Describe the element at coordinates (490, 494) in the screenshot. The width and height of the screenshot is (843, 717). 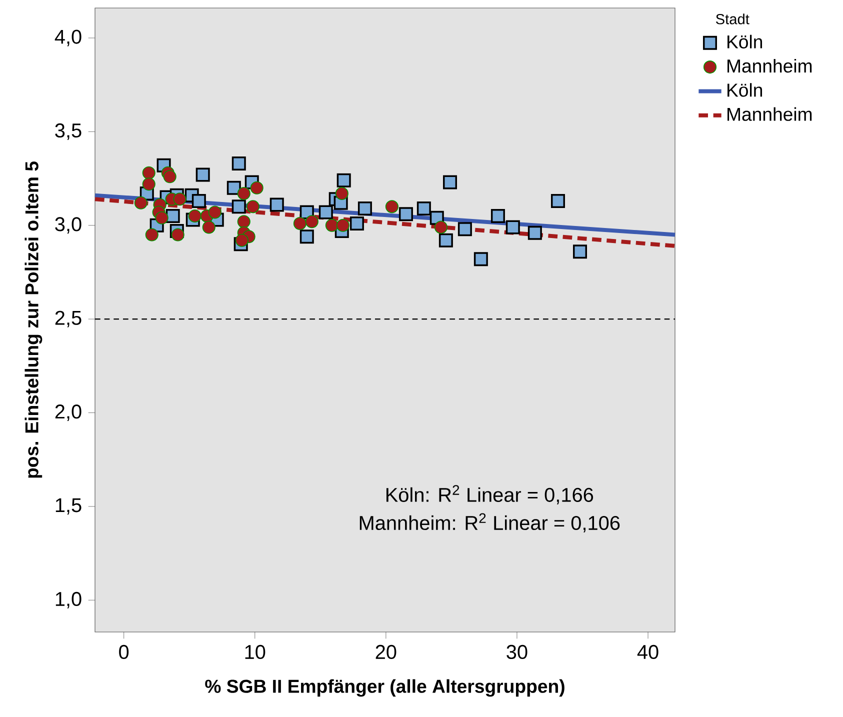
I see `annotation: Köln: R$^{2}$ Linear = 0,166` at that location.